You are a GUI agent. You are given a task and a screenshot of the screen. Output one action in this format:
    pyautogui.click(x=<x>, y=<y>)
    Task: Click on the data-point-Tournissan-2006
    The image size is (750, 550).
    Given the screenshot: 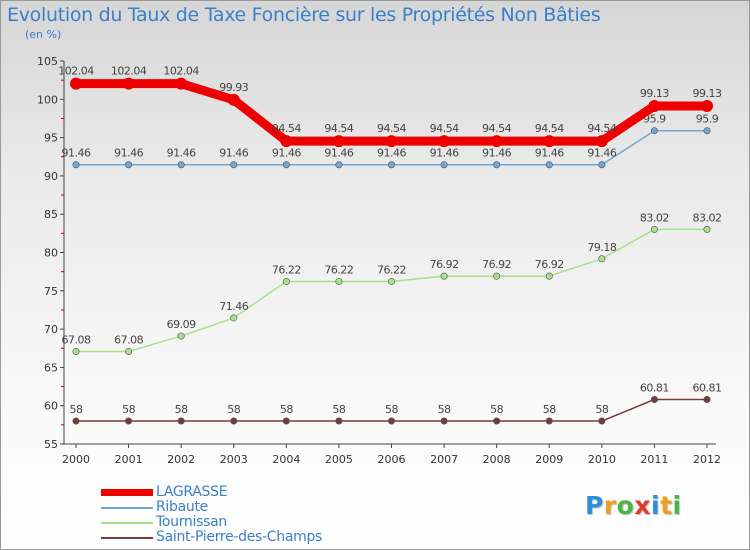 What is the action you would take?
    pyautogui.click(x=391, y=281)
    